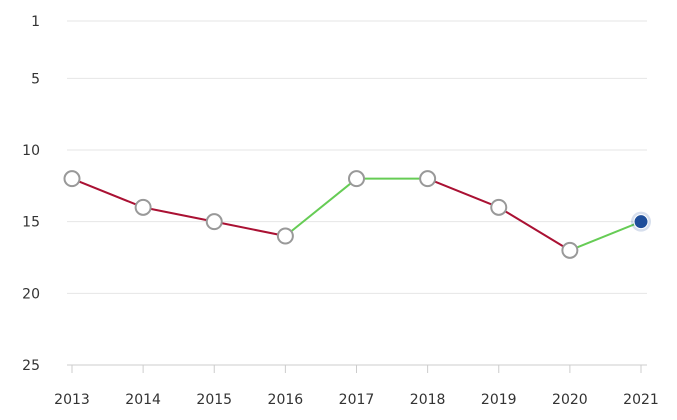  What do you see at coordinates (143, 400) in the screenshot?
I see `x-tick-label: 2014` at bounding box center [143, 400].